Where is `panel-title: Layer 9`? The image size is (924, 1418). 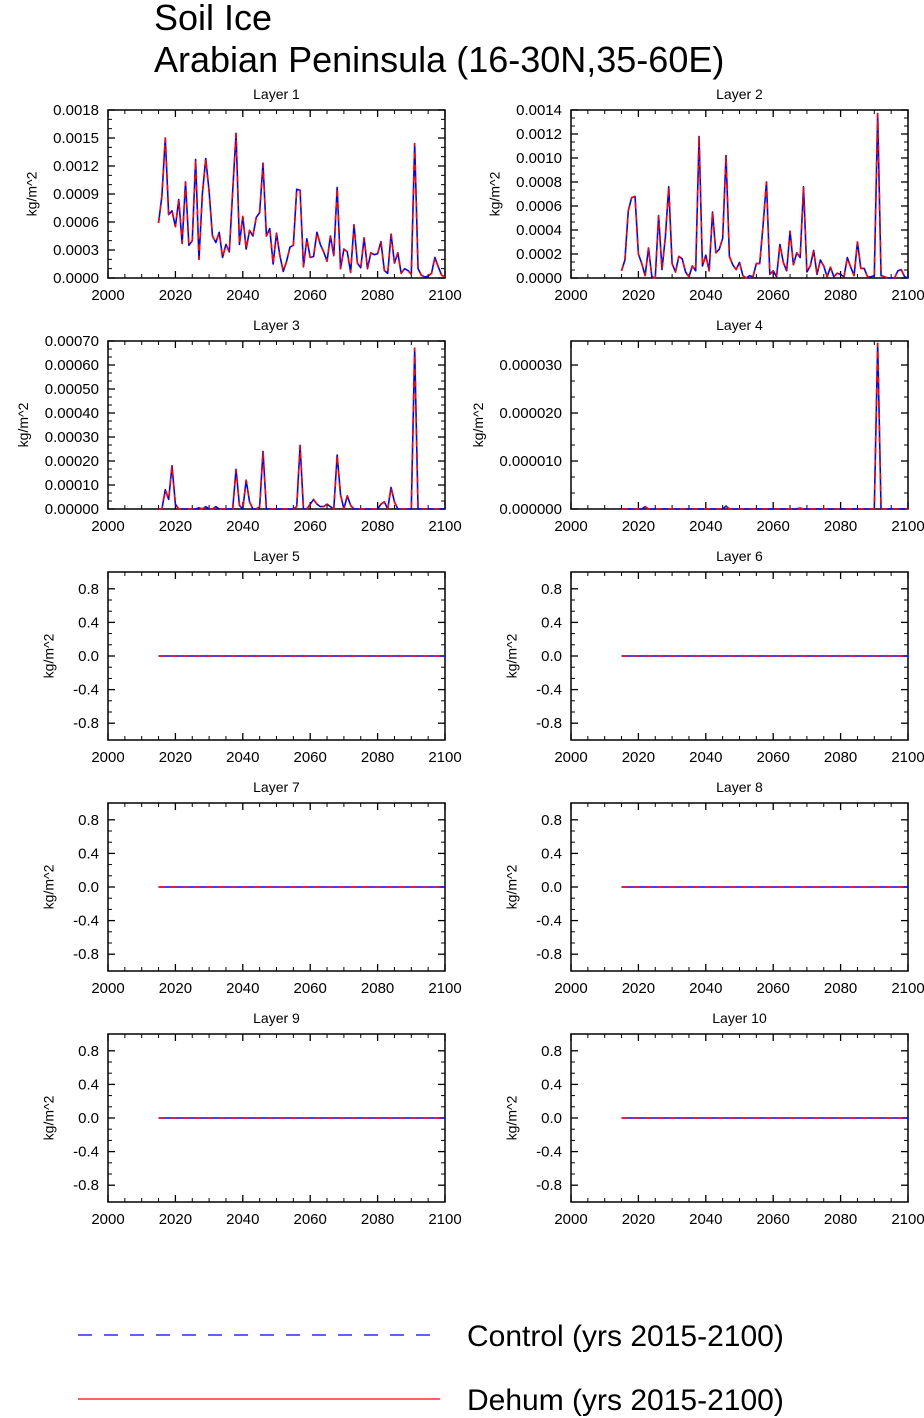
panel-title: Layer 9 is located at coordinates (276, 1018).